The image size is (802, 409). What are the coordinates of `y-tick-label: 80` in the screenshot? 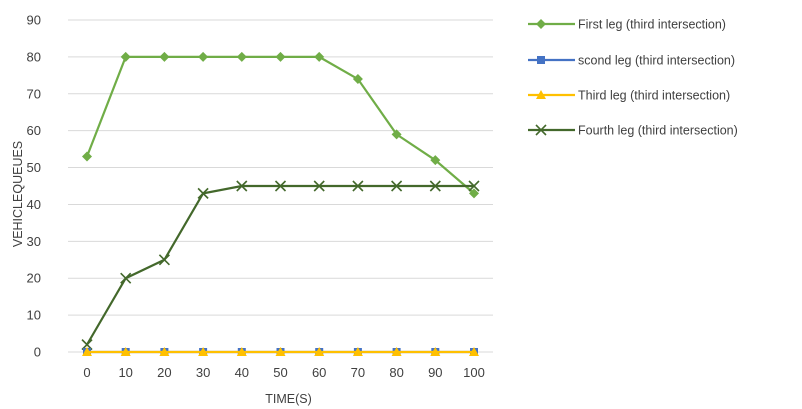 It's located at (34, 56).